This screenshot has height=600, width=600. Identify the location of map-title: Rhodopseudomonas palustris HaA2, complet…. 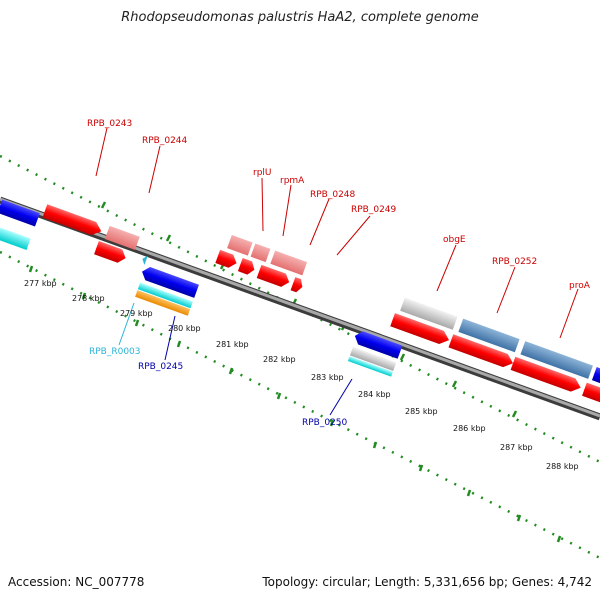
(300, 17).